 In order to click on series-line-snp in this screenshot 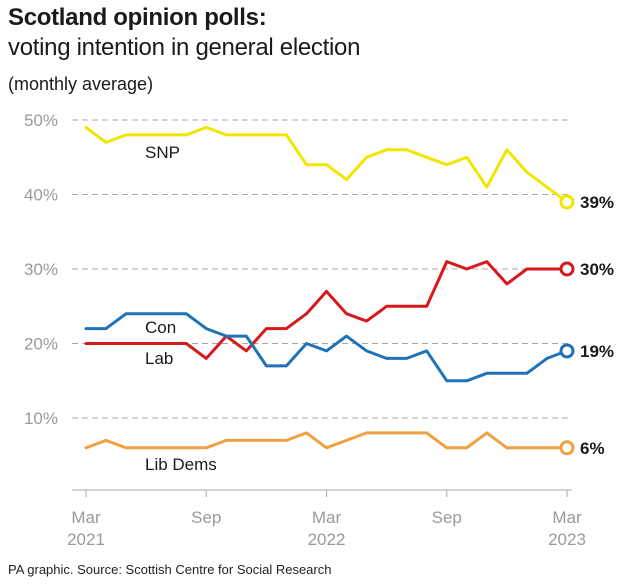, I will do `click(326, 164)`.